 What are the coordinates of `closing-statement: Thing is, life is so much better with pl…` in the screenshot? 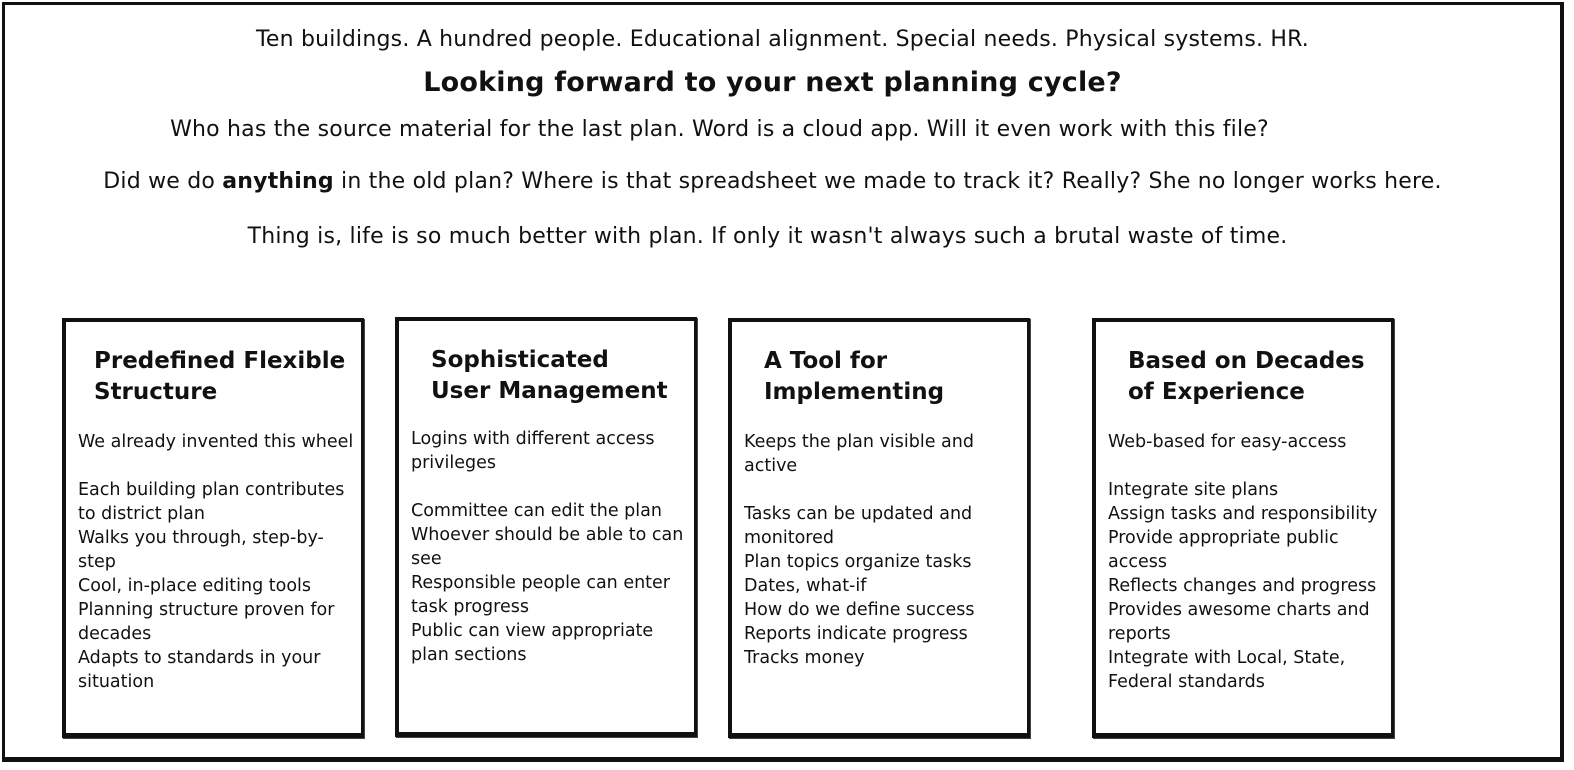 It's located at (767, 236).